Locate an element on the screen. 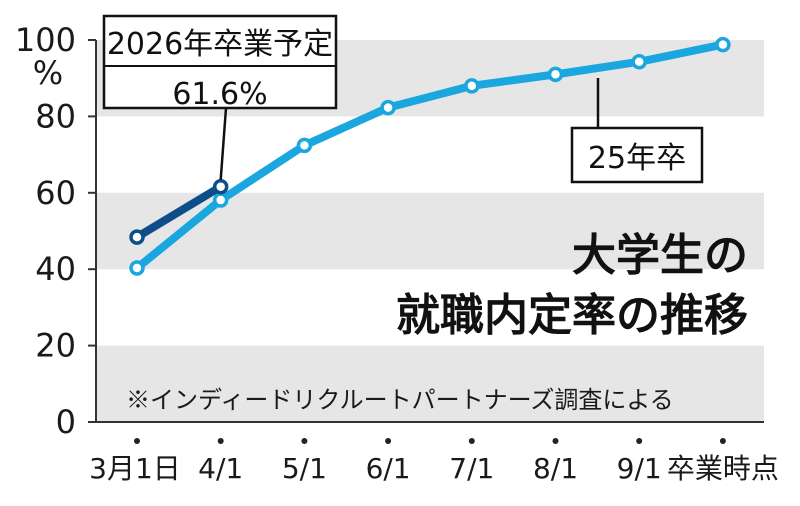 The image size is (800, 506). x-tick-label: 9/1 is located at coordinates (639, 468).